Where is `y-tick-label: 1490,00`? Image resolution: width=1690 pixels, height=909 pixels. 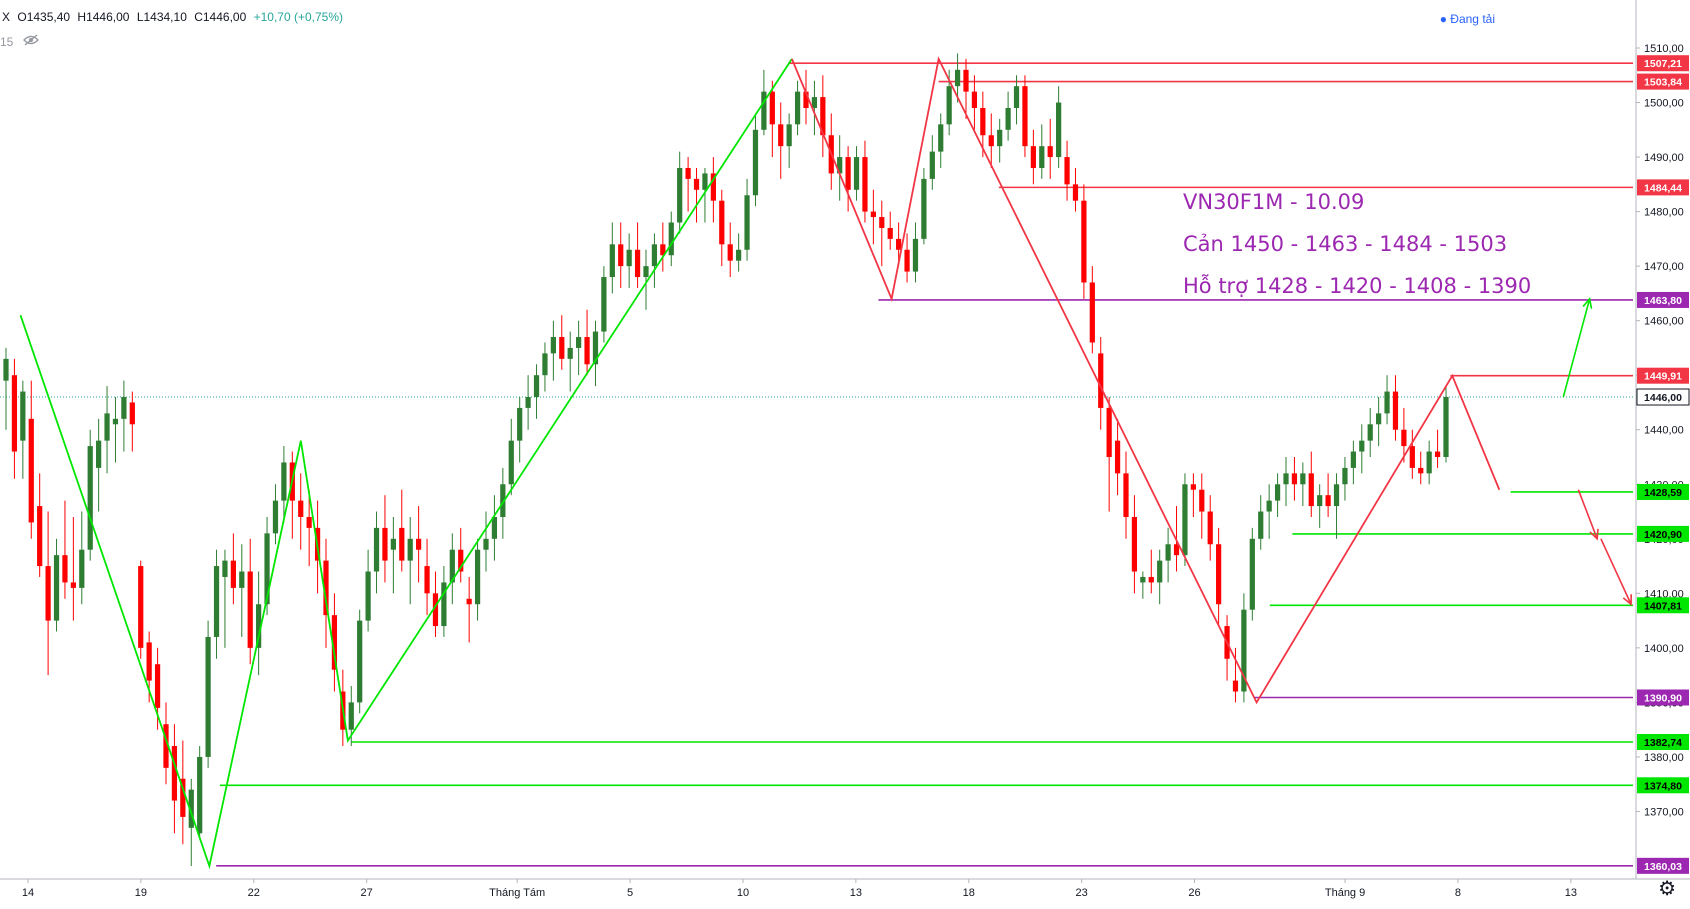 y-tick-label: 1490,00 is located at coordinates (1664, 158).